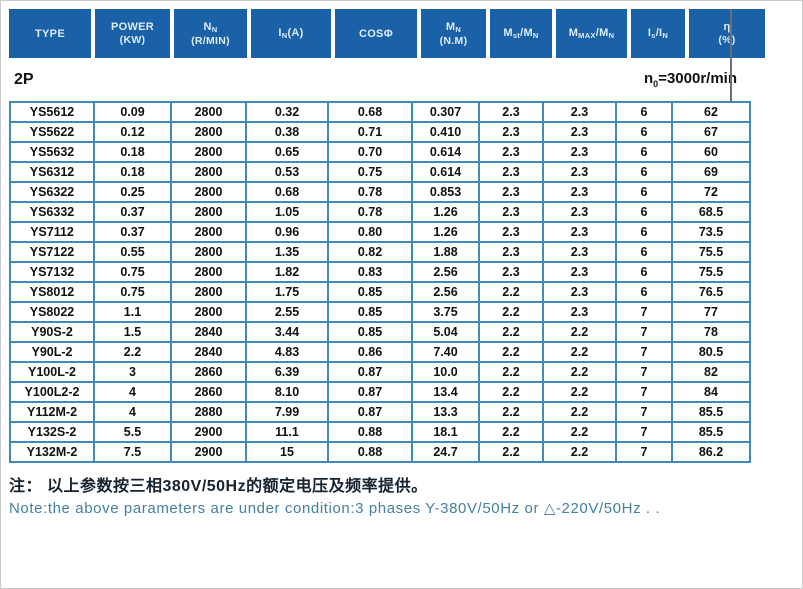 Image resolution: width=803 pixels, height=589 pixels. What do you see at coordinates (132, 112) in the screenshot?
I see `table-cell: 0.09` at bounding box center [132, 112].